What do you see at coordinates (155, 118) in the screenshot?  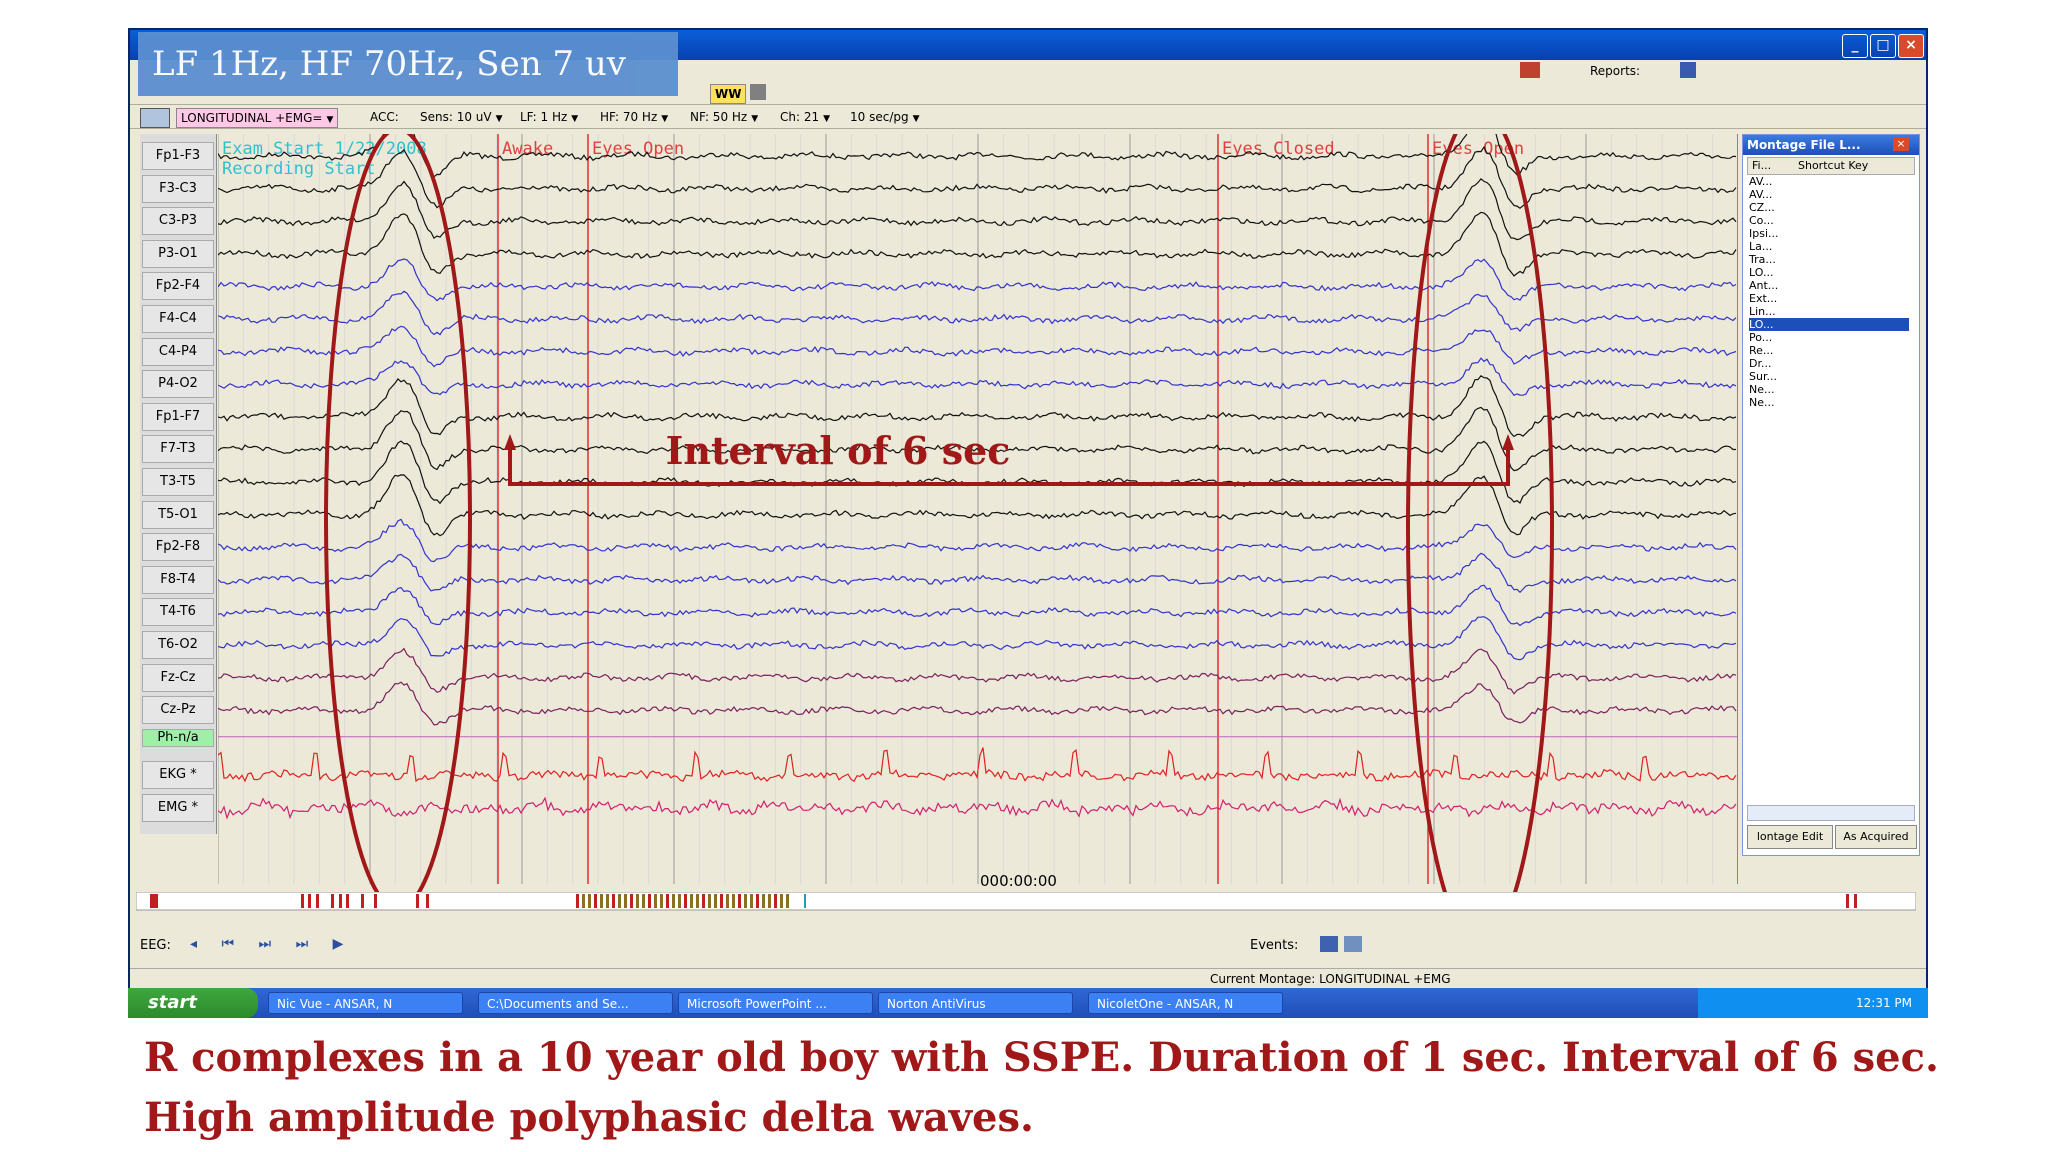 I see `montage-icon` at bounding box center [155, 118].